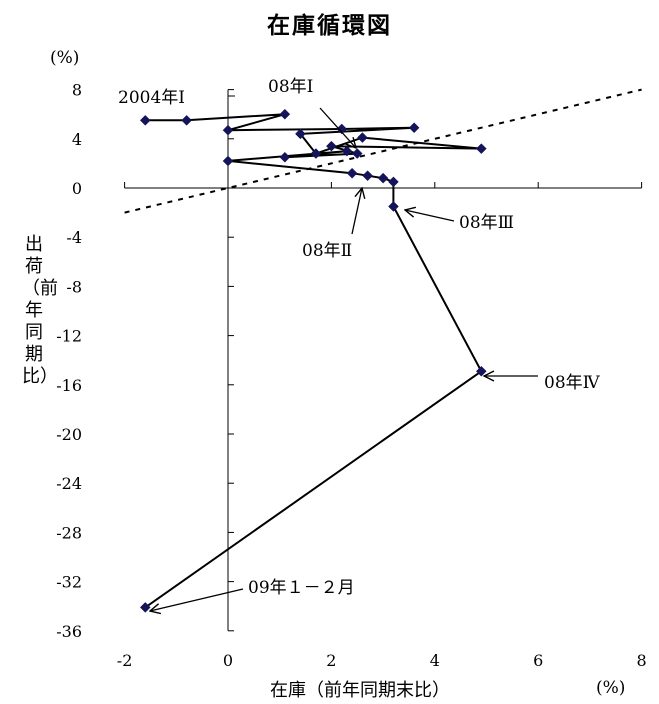 This screenshot has width=659, height=704. I want to click on annotation-label: 08年Ⅱ, so click(327, 251).